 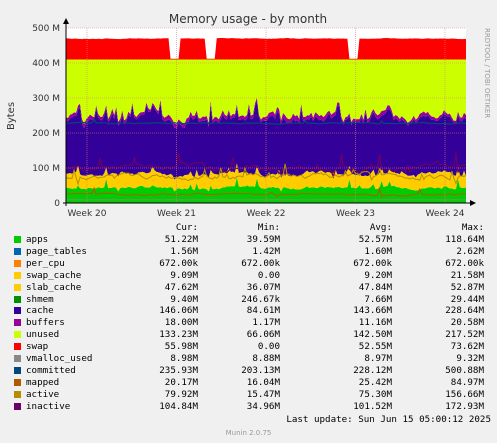 What do you see at coordinates (263, 287) in the screenshot?
I see `legend-min: 36.07M` at bounding box center [263, 287].